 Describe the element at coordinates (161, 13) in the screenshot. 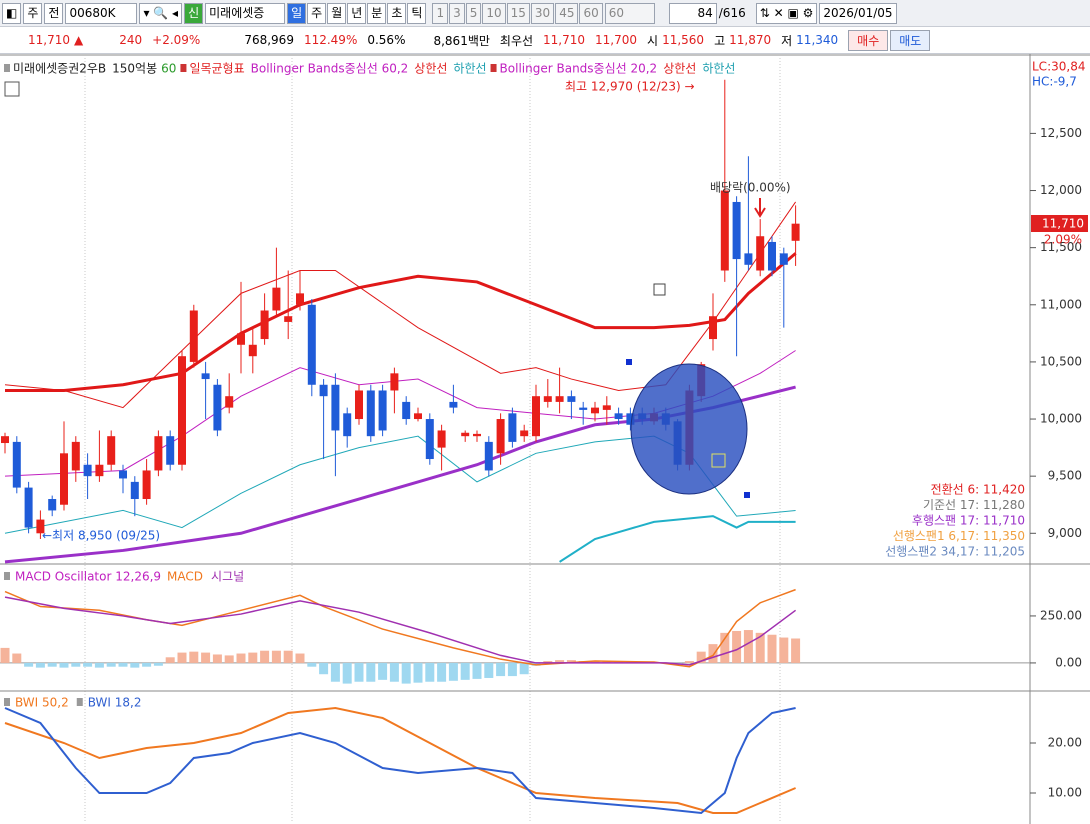

I see `icon: ▾ 🔍 ◂` at that location.